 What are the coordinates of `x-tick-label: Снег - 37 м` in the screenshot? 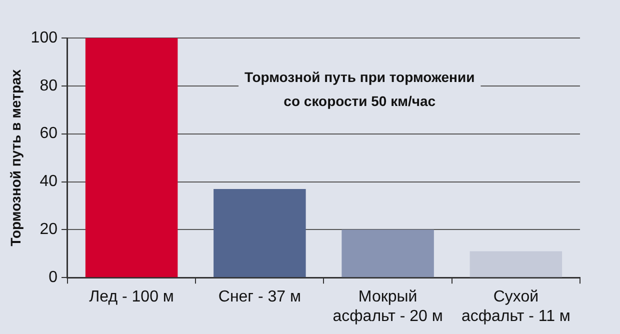 It's located at (259, 297).